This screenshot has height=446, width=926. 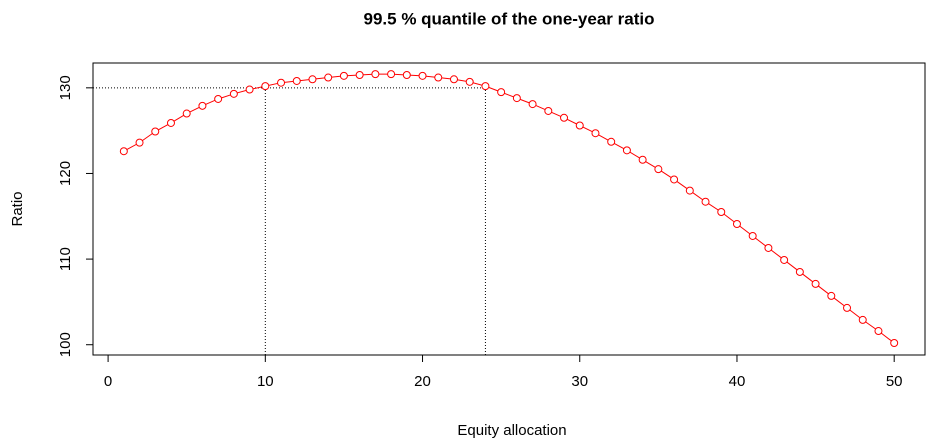 What do you see at coordinates (65, 173) in the screenshot?
I see `y-tick-label: 120` at bounding box center [65, 173].